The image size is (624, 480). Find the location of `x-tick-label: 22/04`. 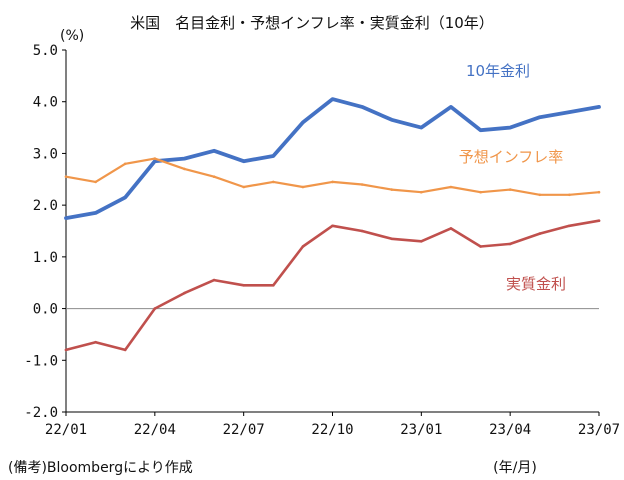

x-tick-label: 22/04 is located at coordinates (155, 430).